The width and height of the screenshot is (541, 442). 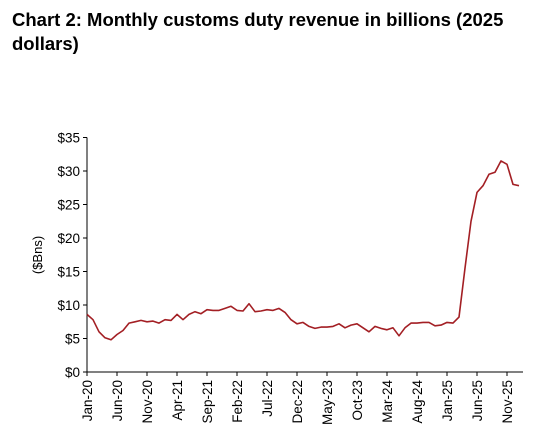 What do you see at coordinates (68, 272) in the screenshot?
I see `y-tick-label: $15` at bounding box center [68, 272].